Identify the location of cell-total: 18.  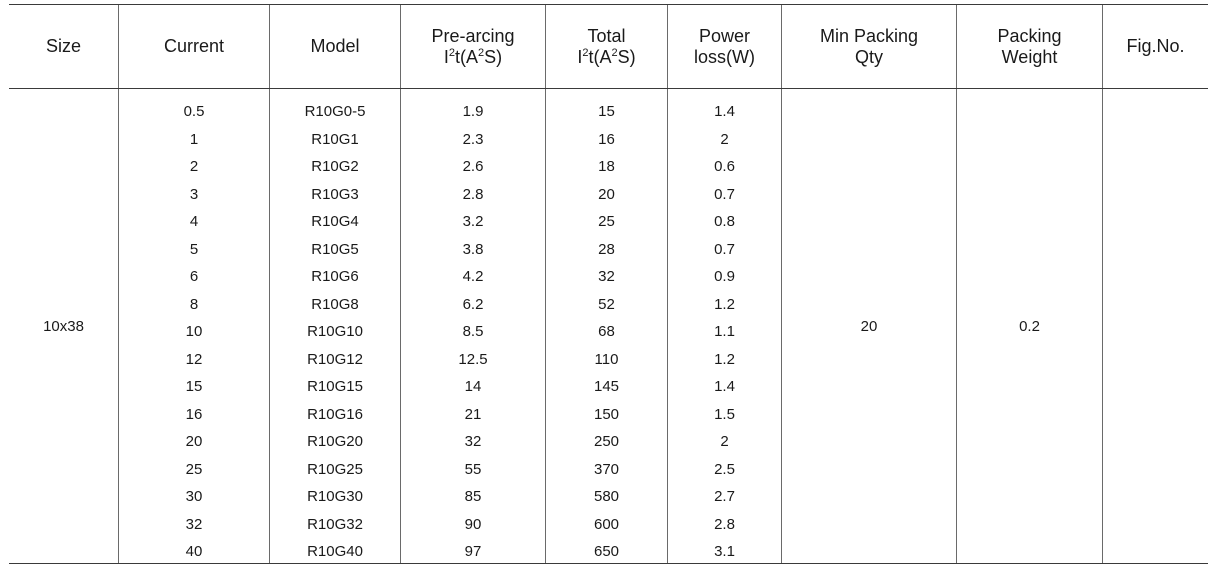
(606, 166).